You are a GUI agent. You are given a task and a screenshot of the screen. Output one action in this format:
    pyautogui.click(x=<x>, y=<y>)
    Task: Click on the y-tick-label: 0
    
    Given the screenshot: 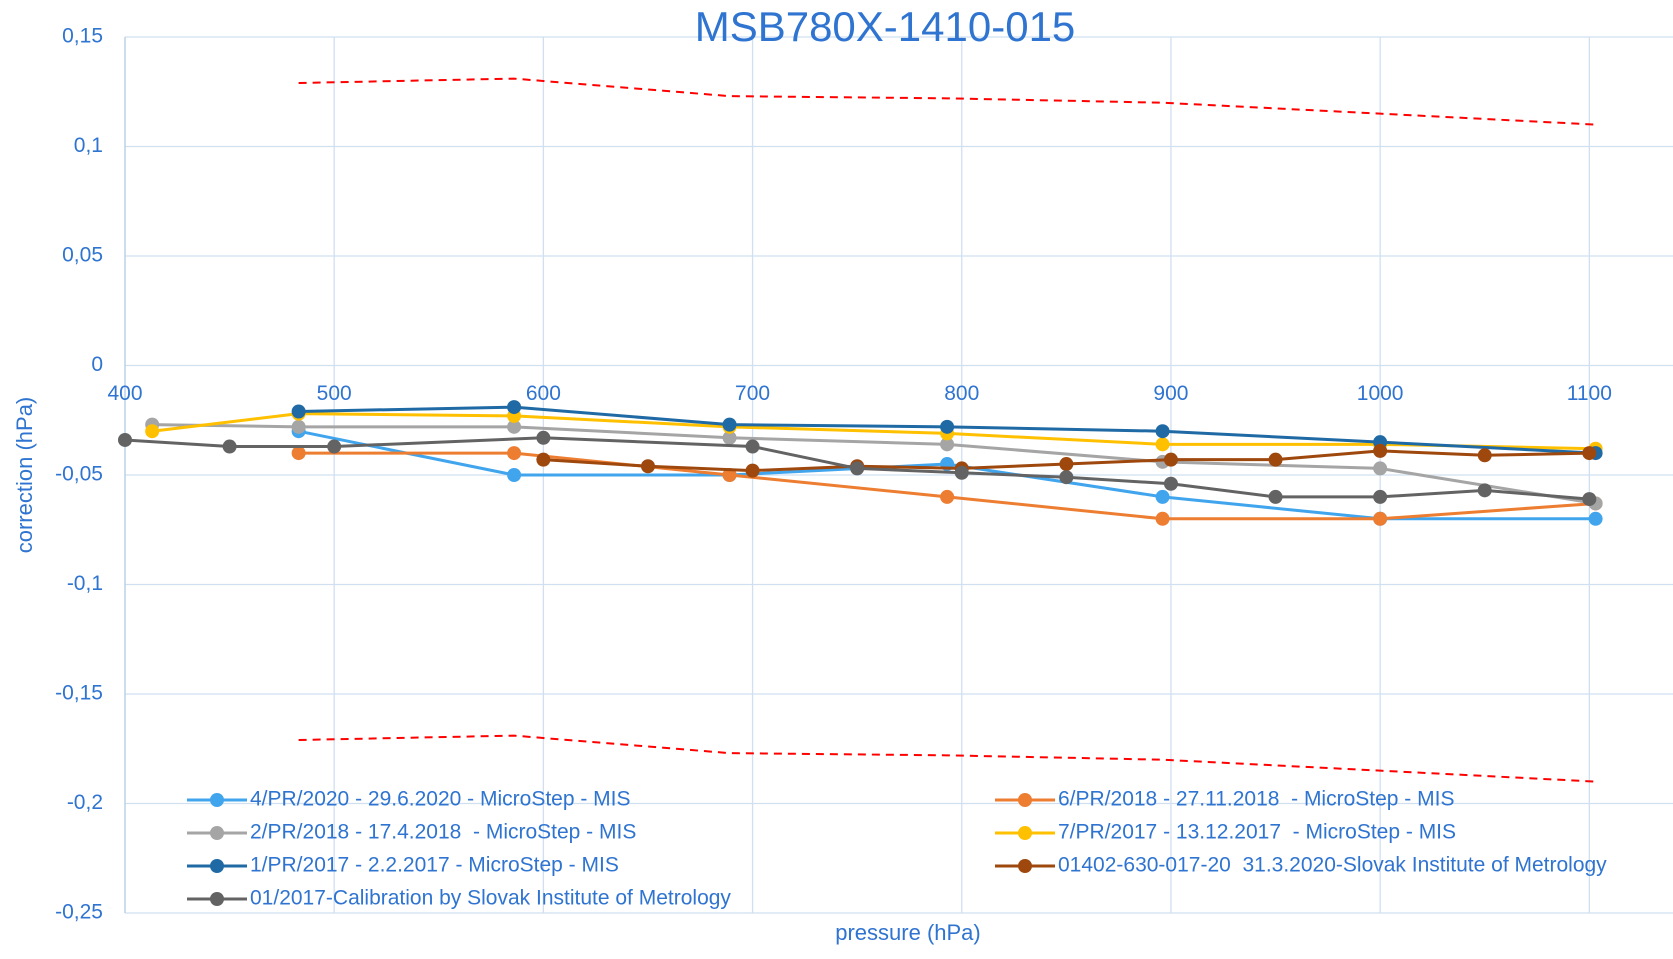 What is the action you would take?
    pyautogui.click(x=97, y=364)
    